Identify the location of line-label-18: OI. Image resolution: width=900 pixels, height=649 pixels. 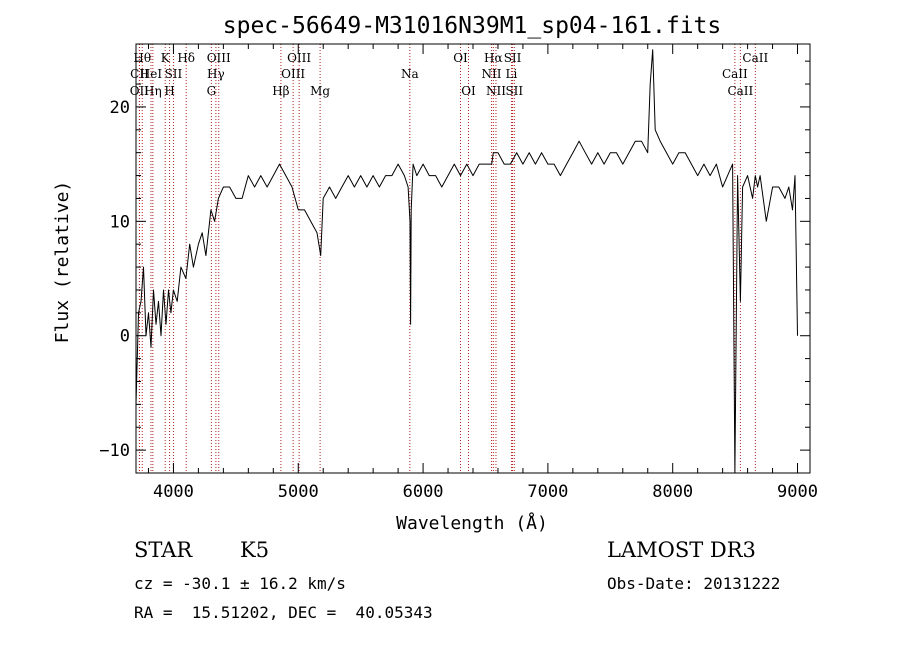
(468, 91).